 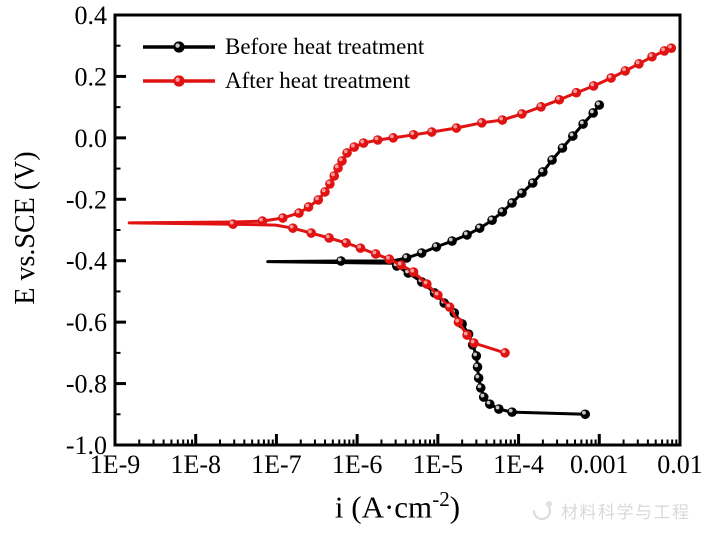 I want to click on x-axis-tick-label: 1E-9, so click(x=115, y=464).